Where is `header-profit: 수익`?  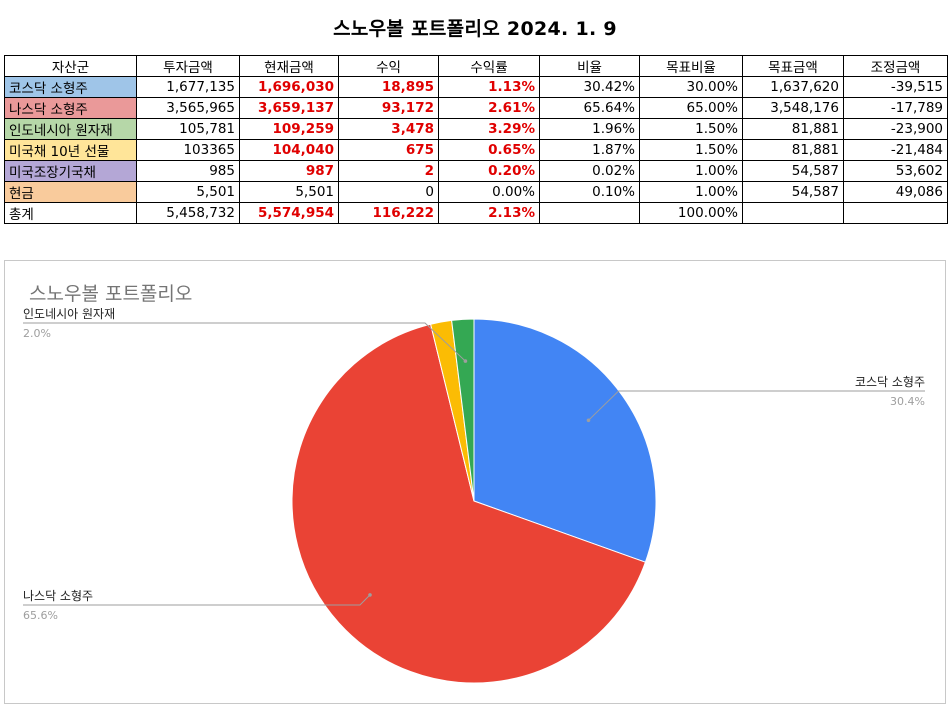
header-profit: 수익 is located at coordinates (388, 66).